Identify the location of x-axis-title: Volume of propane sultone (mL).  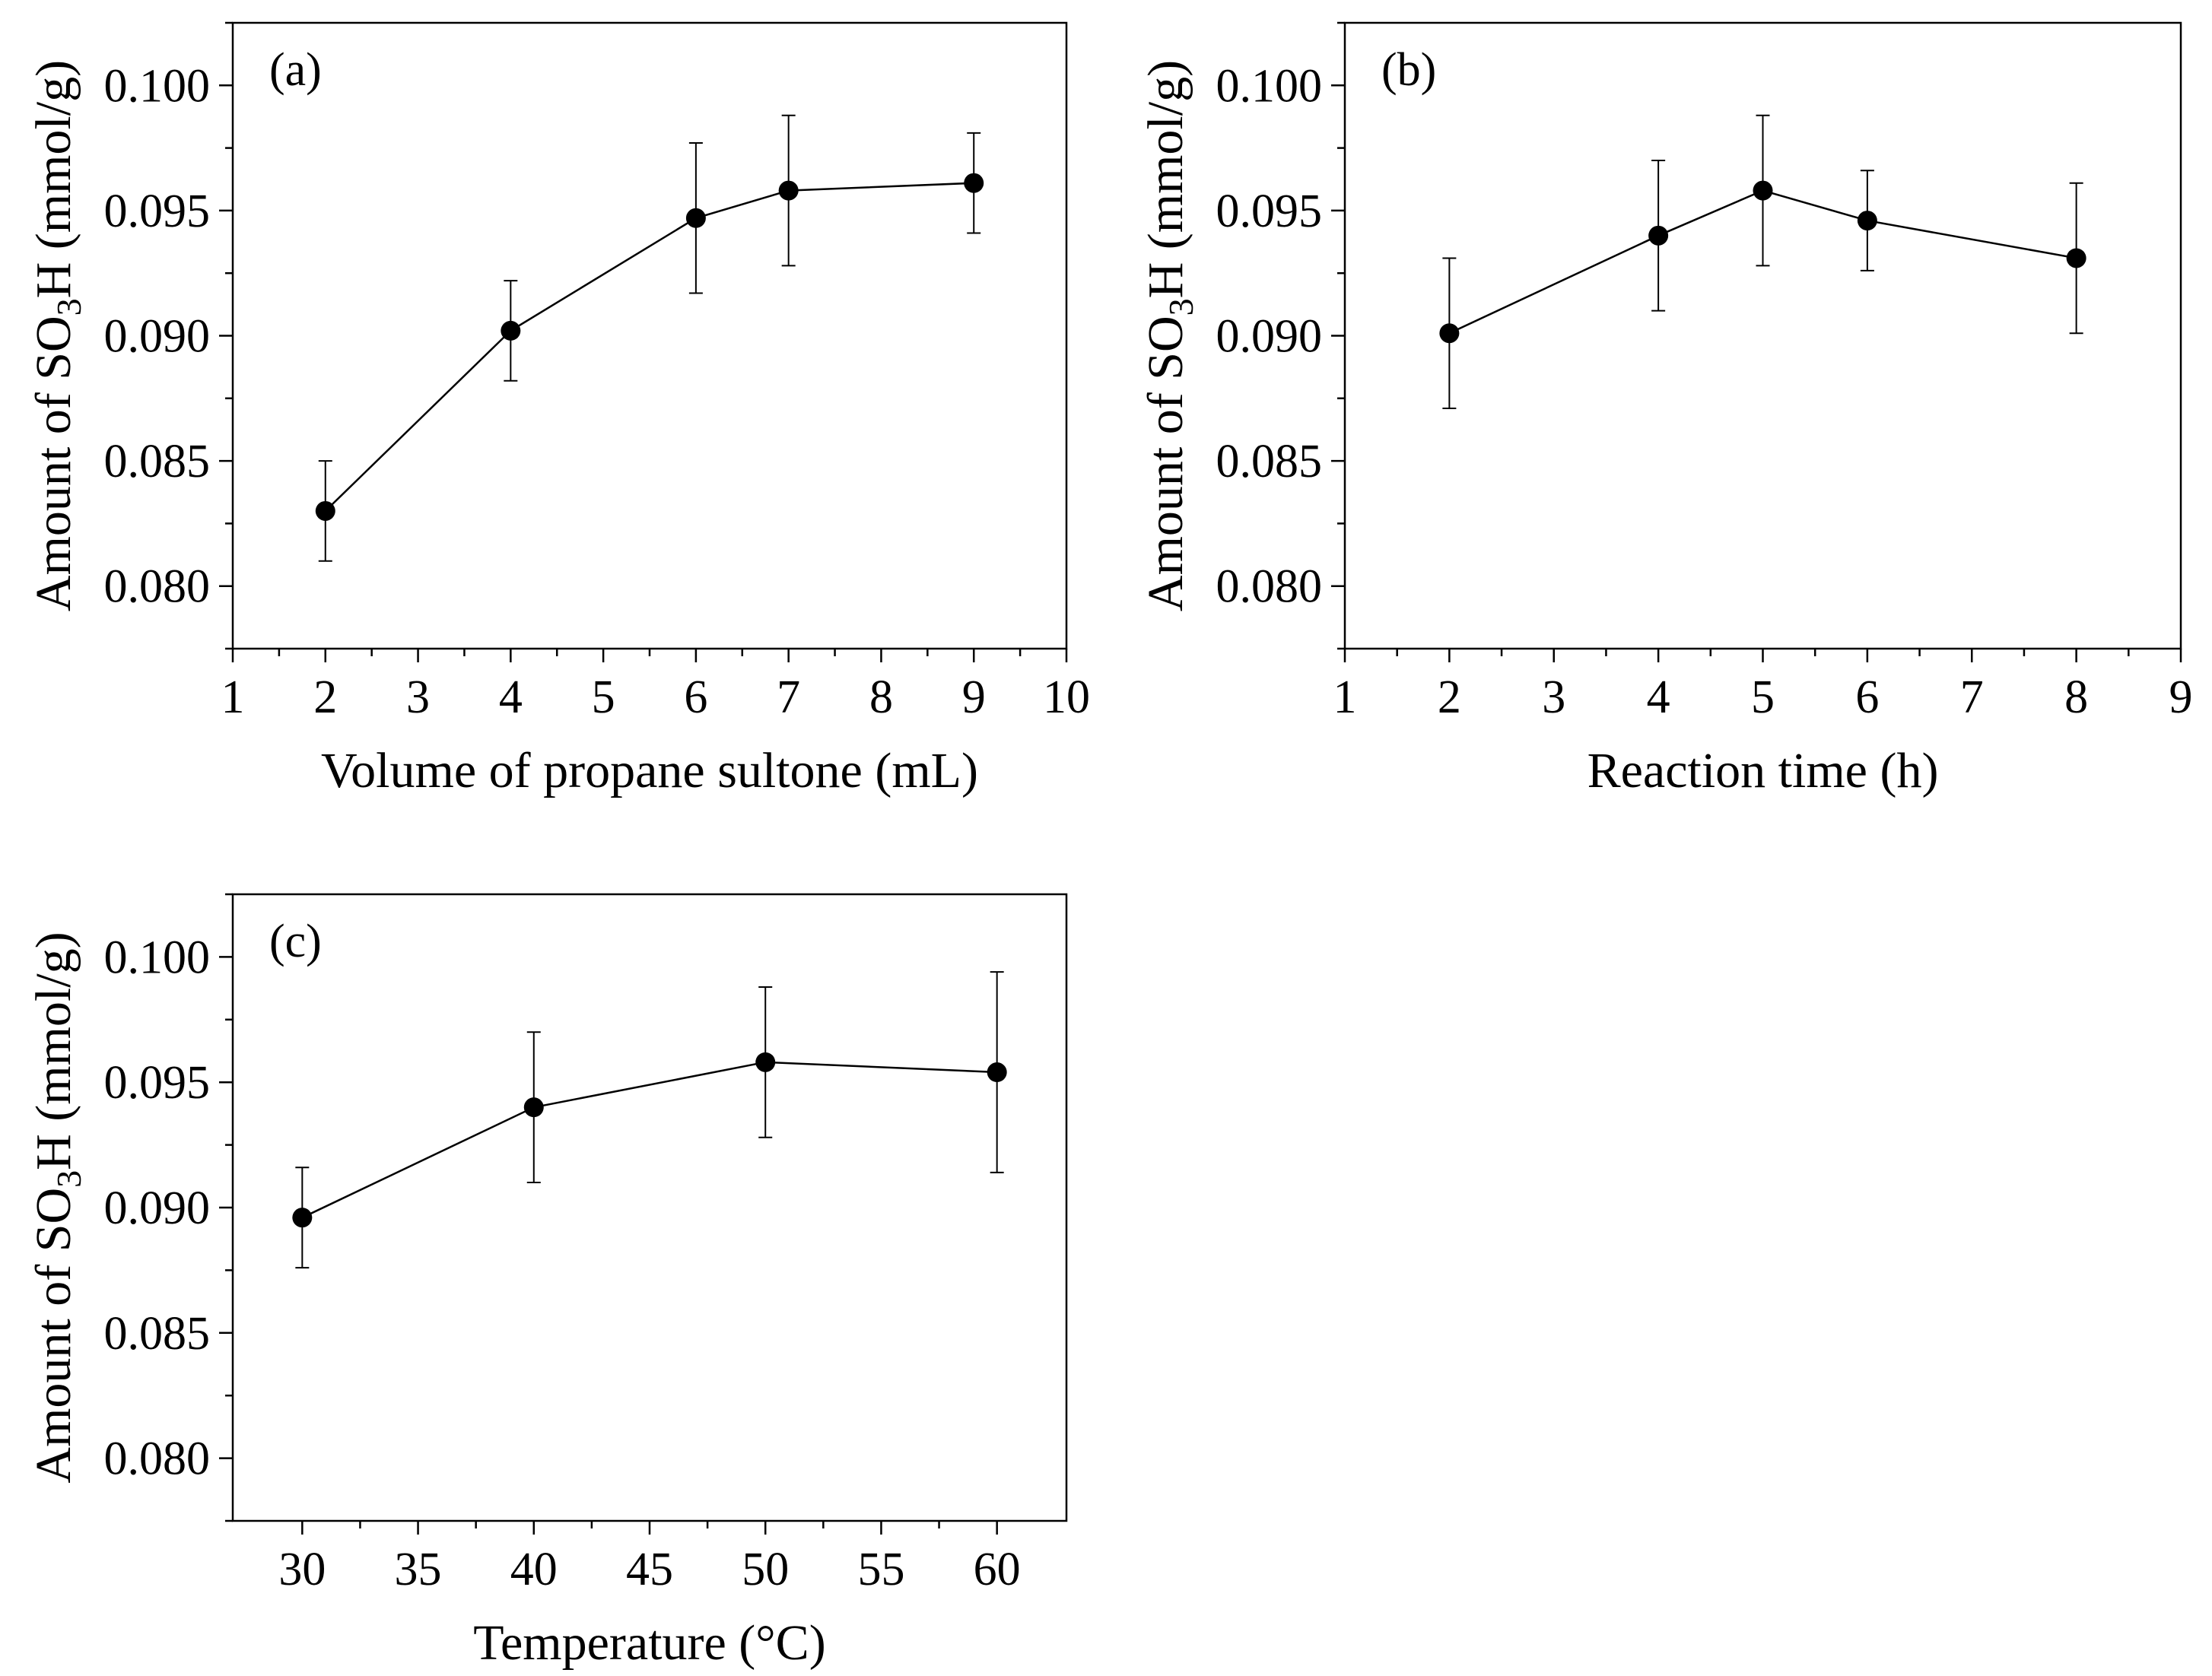
(649, 770).